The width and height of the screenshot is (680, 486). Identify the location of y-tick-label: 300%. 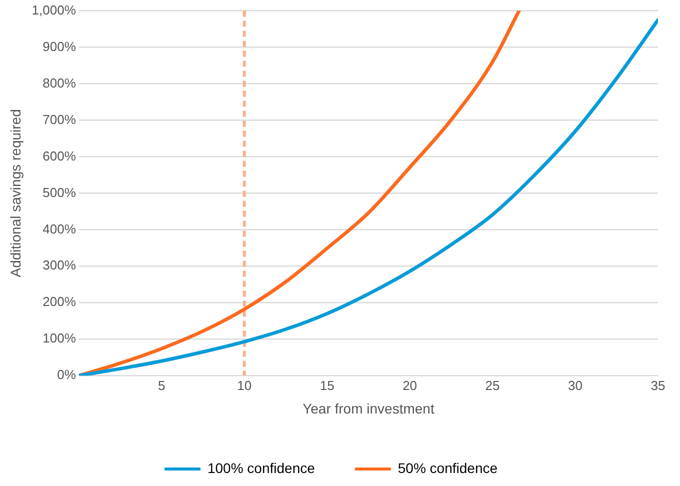
(59, 265).